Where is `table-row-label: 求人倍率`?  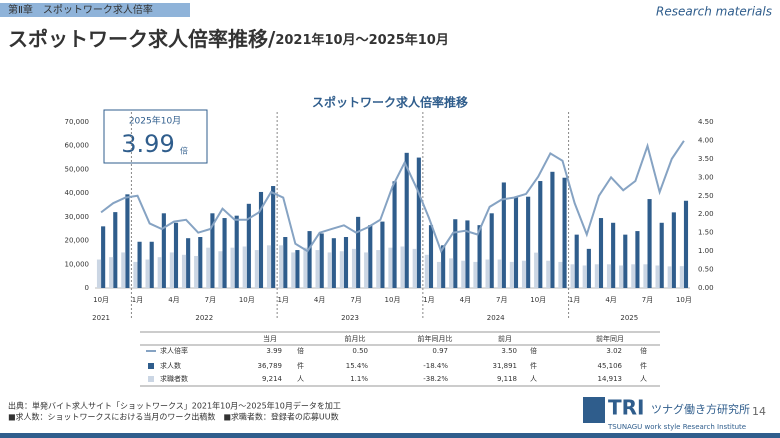 table-row-label: 求人倍率 is located at coordinates (174, 350).